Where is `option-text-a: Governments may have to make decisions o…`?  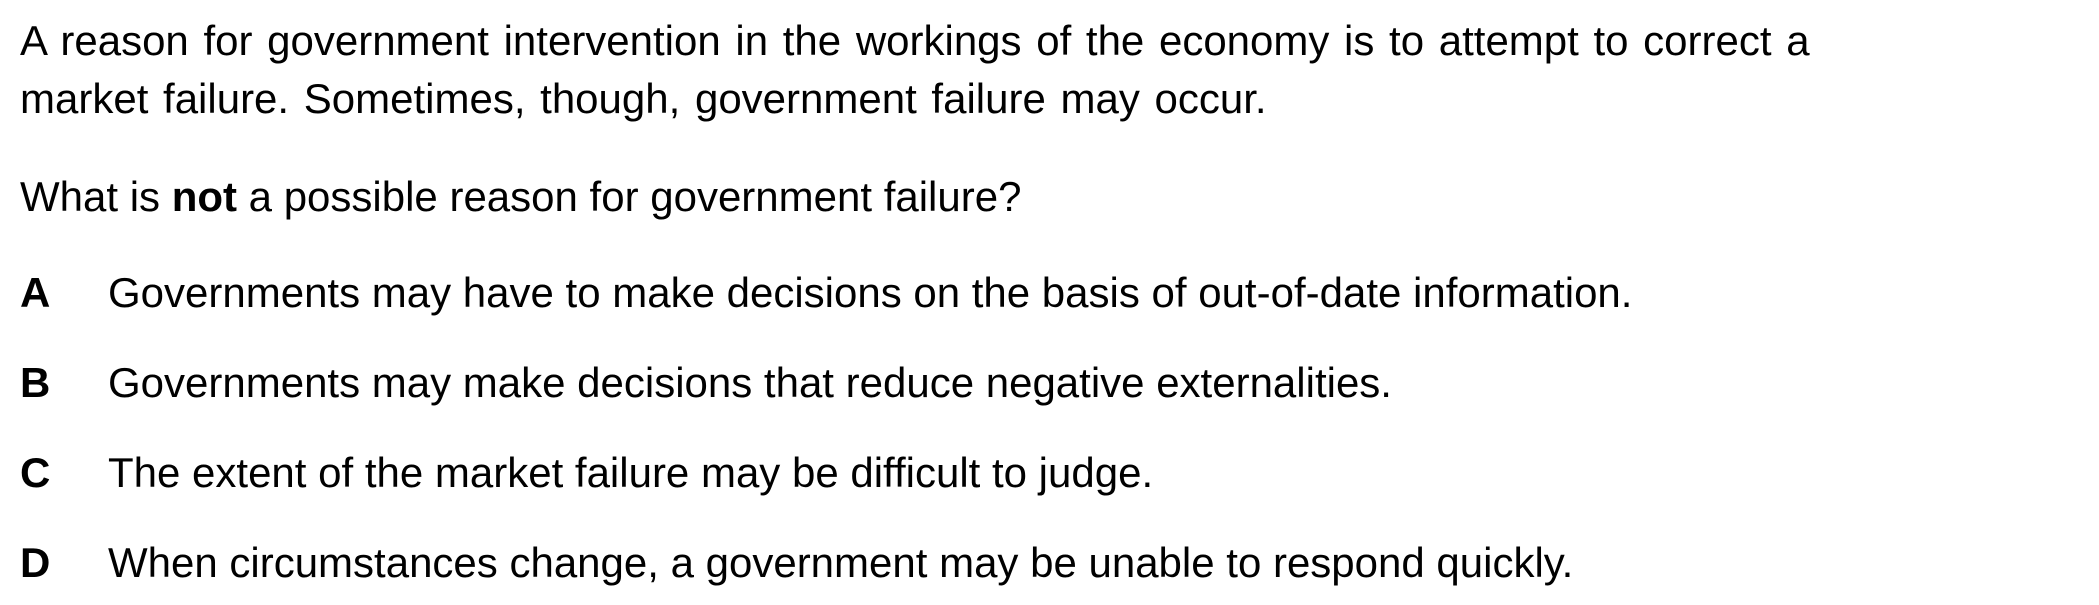
option-text-a: Governments may have to make decisions o… is located at coordinates (870, 292).